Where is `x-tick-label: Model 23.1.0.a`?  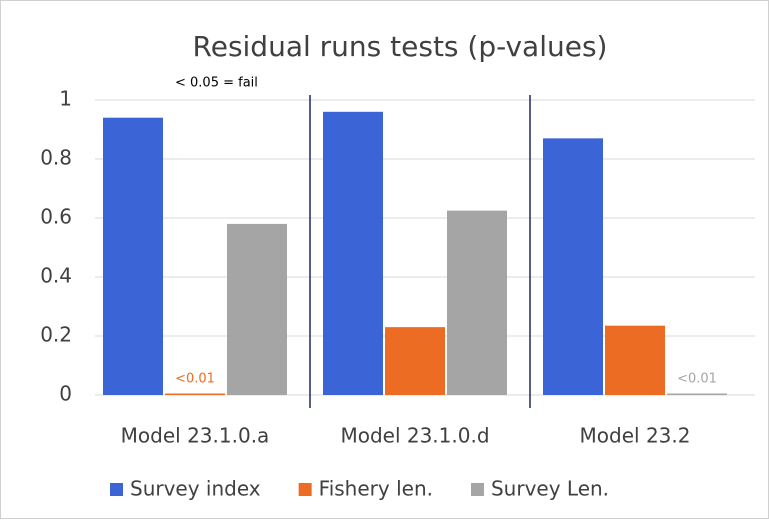 x-tick-label: Model 23.1.0.a is located at coordinates (195, 436).